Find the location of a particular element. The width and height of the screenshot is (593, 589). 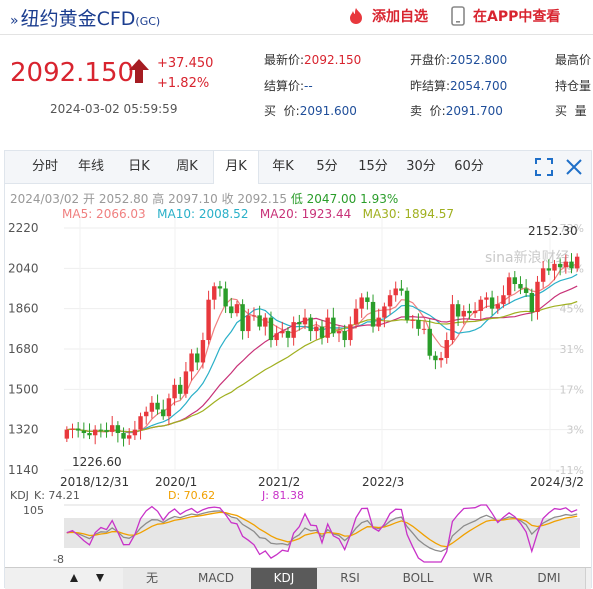

indicator-dmi: DMI is located at coordinates (549, 578).